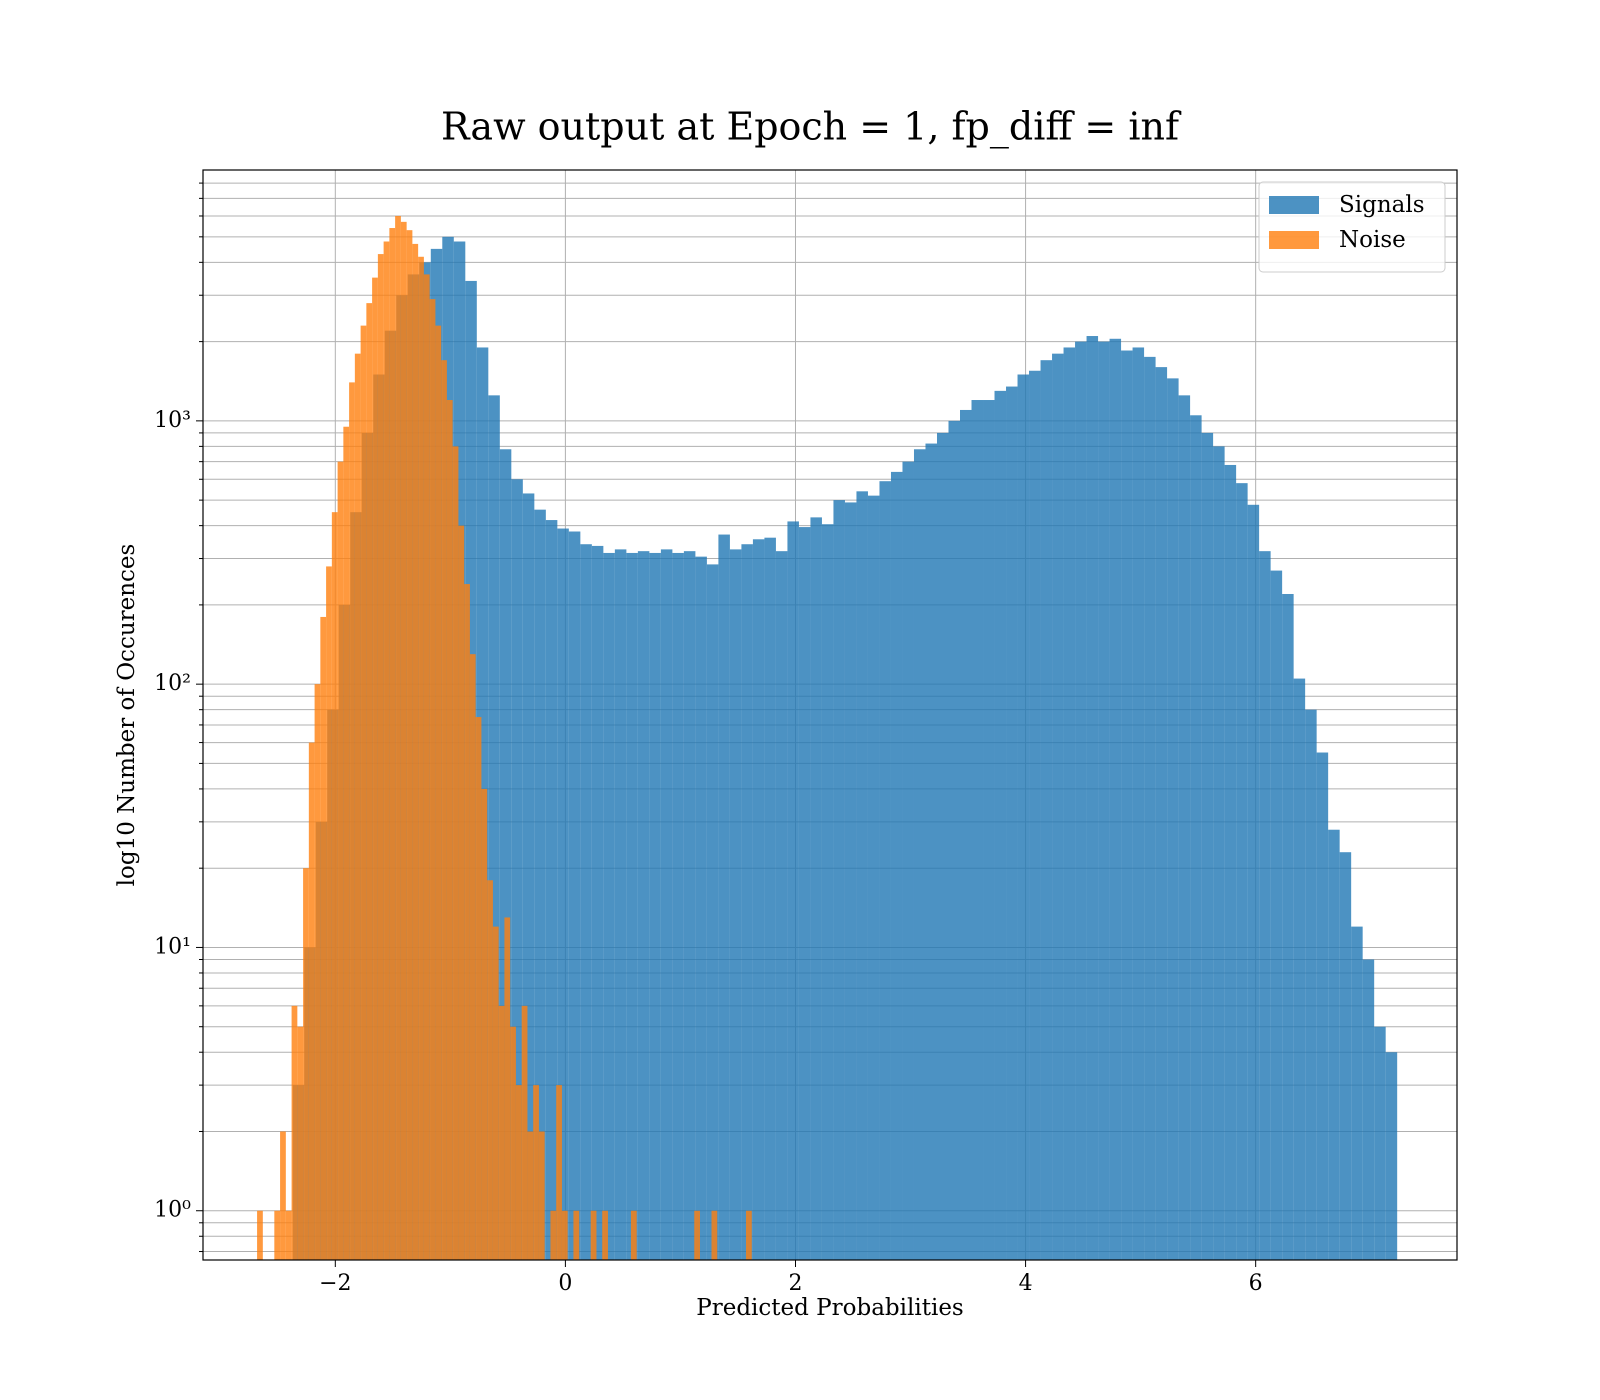 This screenshot has width=1600, height=1400. Describe the element at coordinates (1026, 1283) in the screenshot. I see `x-tick-label: 4` at that location.